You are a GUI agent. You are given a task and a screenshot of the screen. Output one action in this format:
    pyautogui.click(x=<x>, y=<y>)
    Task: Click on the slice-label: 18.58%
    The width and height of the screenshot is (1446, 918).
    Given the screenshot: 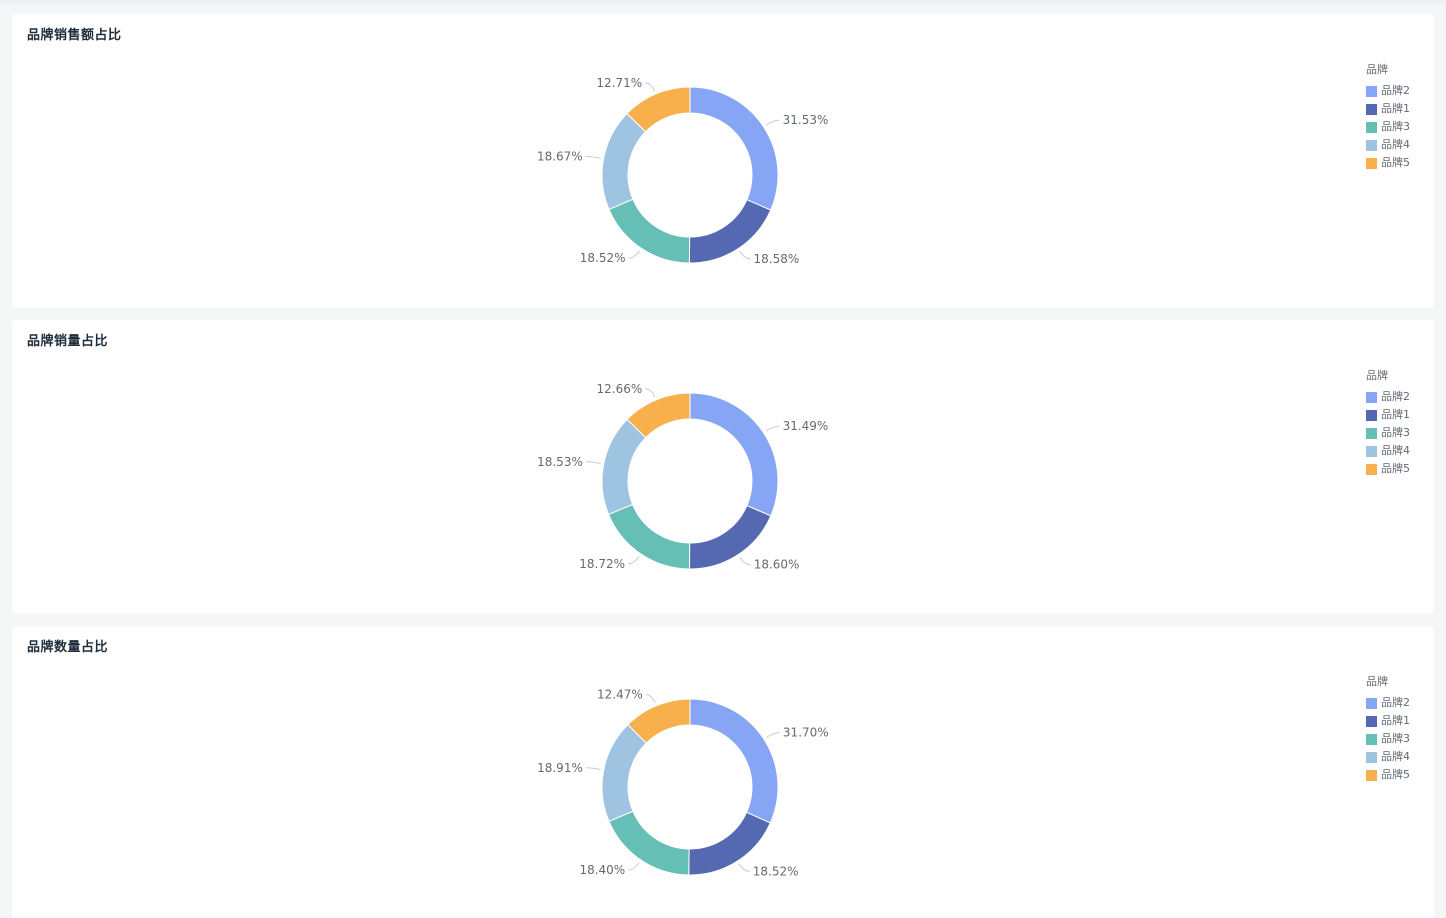 What is the action you would take?
    pyautogui.click(x=777, y=259)
    